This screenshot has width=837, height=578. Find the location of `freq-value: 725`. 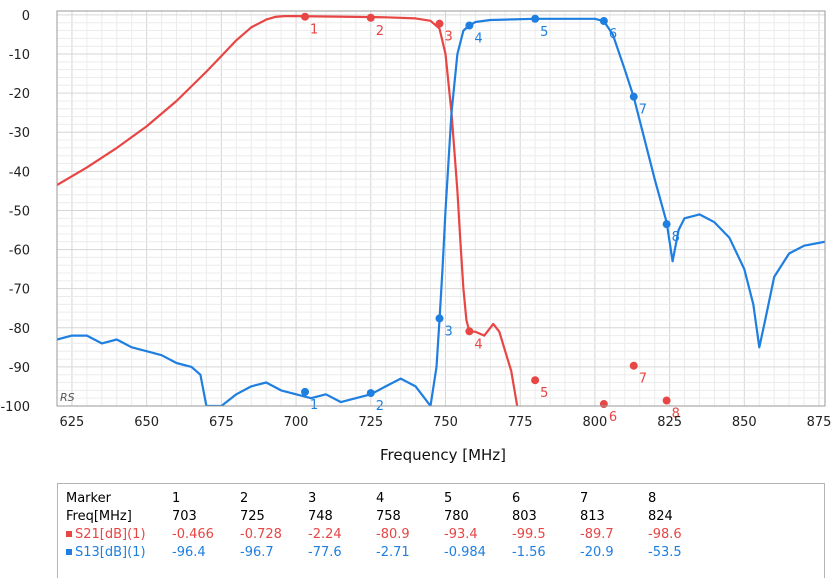

freq-value: 725 is located at coordinates (252, 516).